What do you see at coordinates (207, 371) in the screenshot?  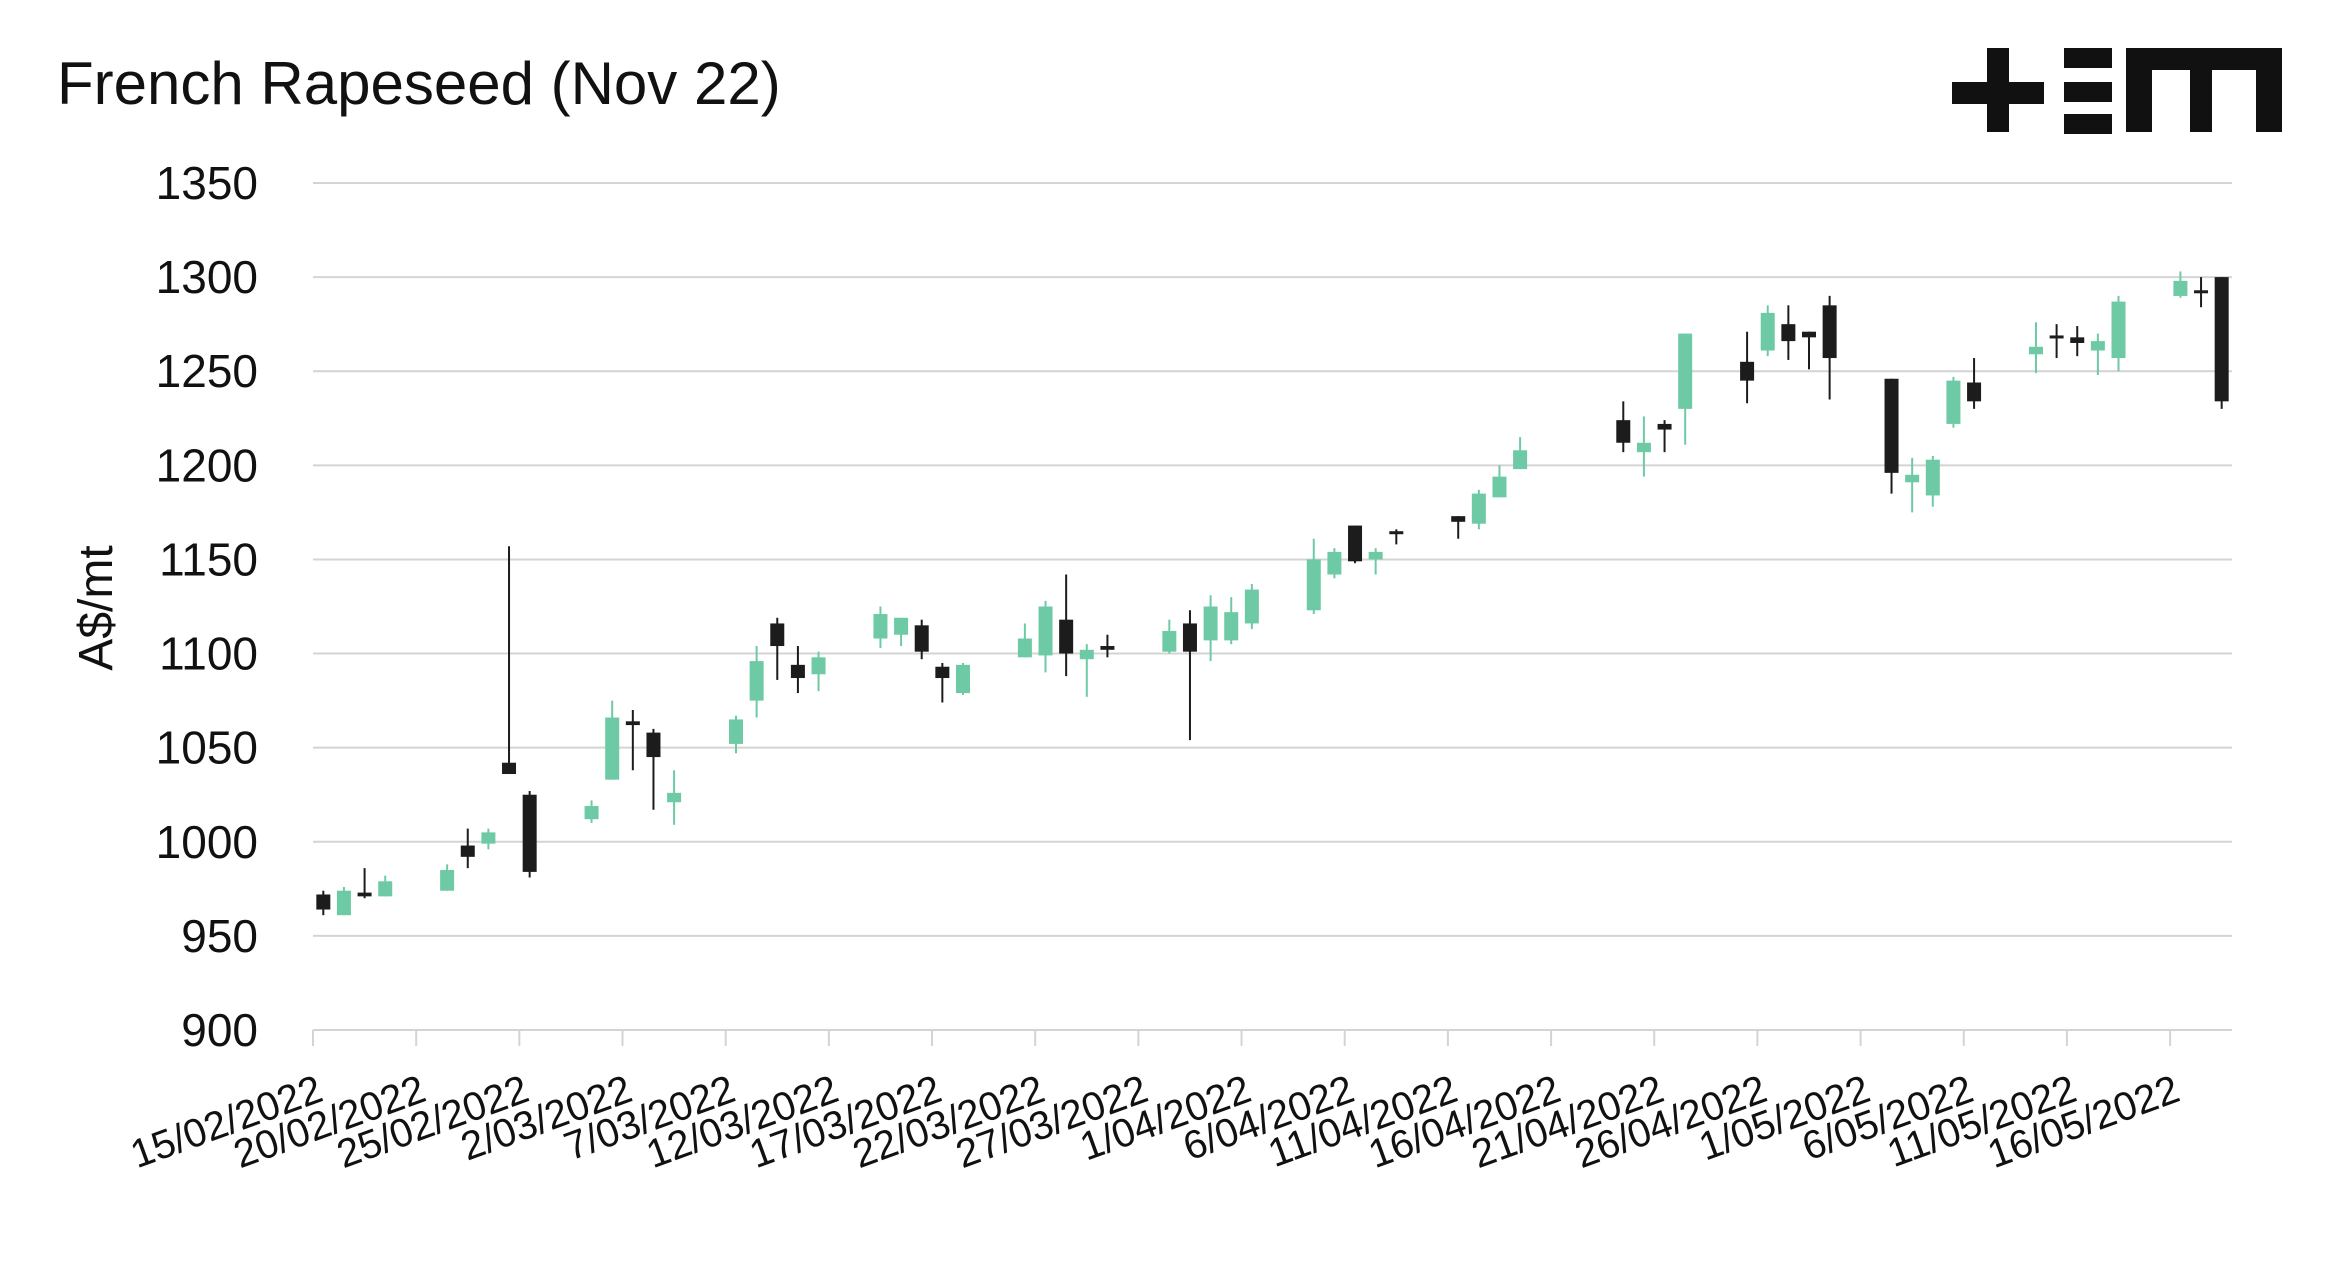 I see `y-tick-label: 1250` at bounding box center [207, 371].